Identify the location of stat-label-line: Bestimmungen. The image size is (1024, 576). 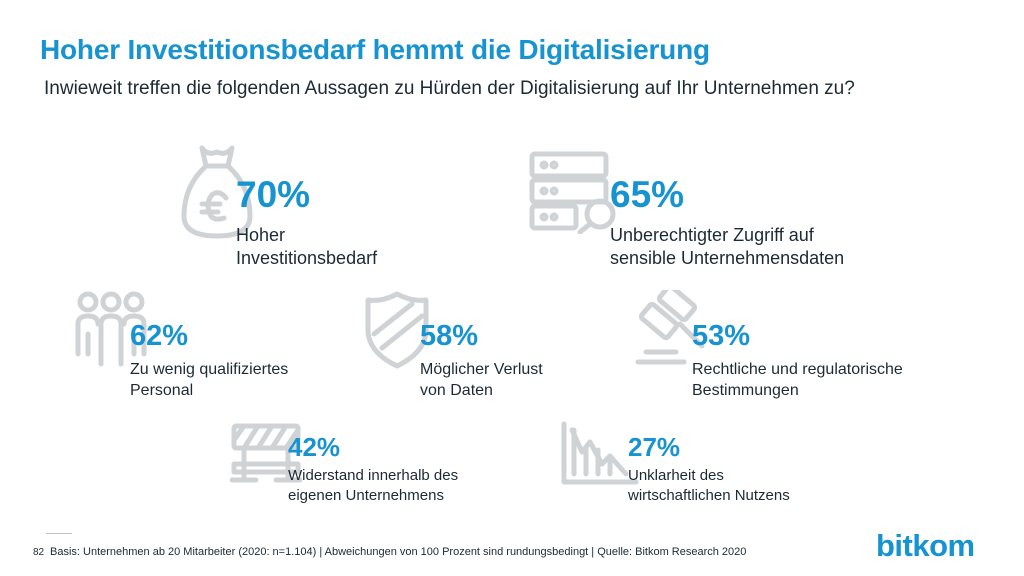
(745, 390).